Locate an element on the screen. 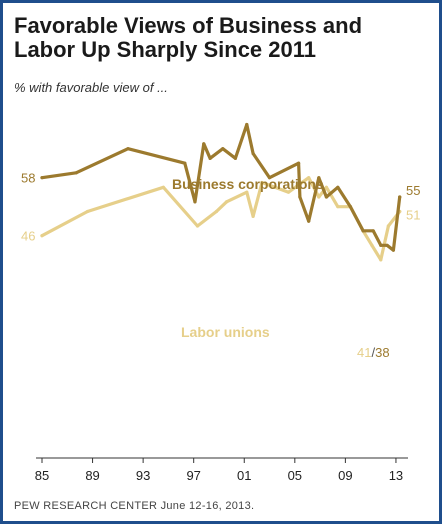 Image resolution: width=442 pixels, height=524 pixels. x-tick-label: 89 is located at coordinates (92, 475).